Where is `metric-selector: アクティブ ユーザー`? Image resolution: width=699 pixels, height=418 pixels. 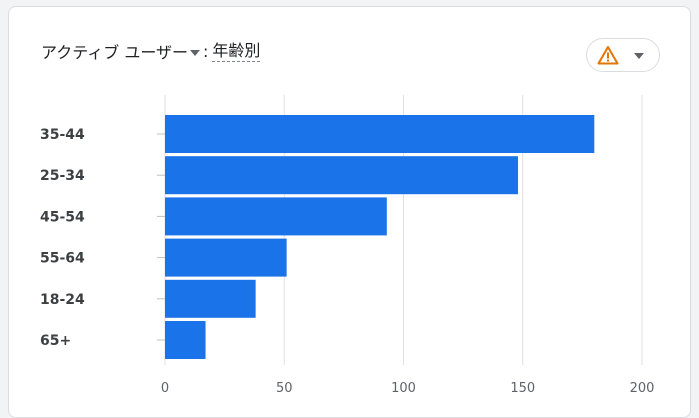 metric-selector: アクティブ ユーザー is located at coordinates (115, 52).